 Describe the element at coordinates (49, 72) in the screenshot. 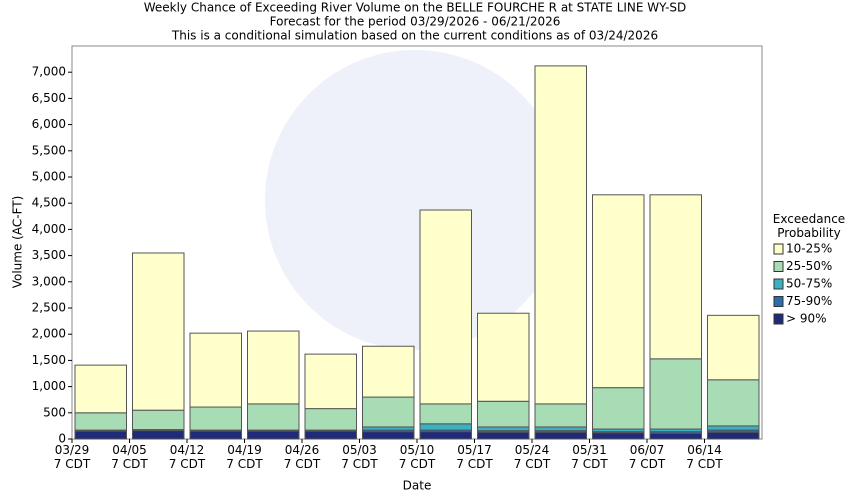

I see `y-tick-label: 7,000` at that location.